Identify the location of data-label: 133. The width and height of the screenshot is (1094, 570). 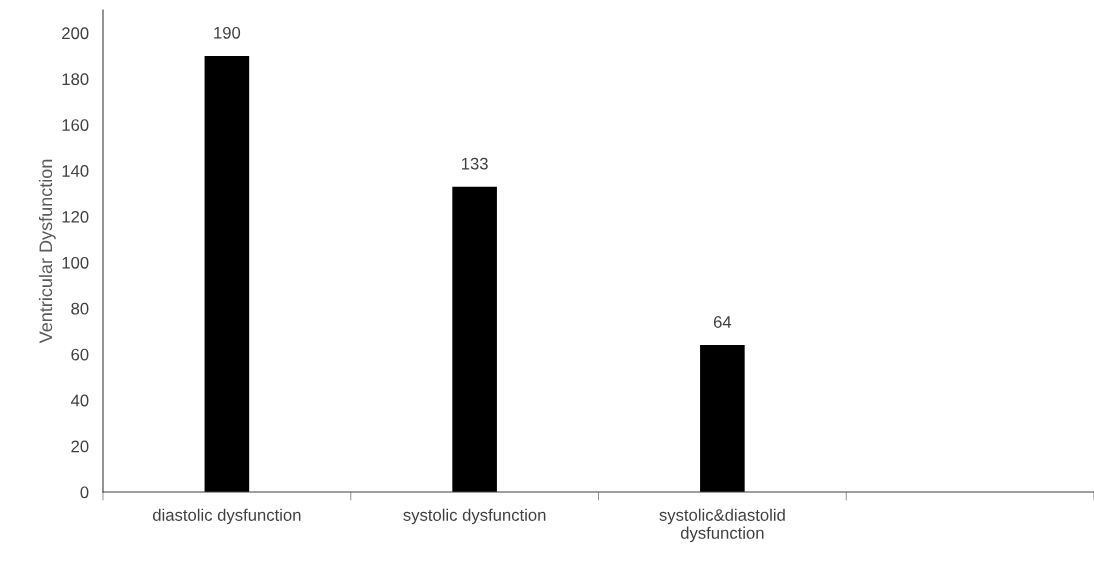
(474, 163).